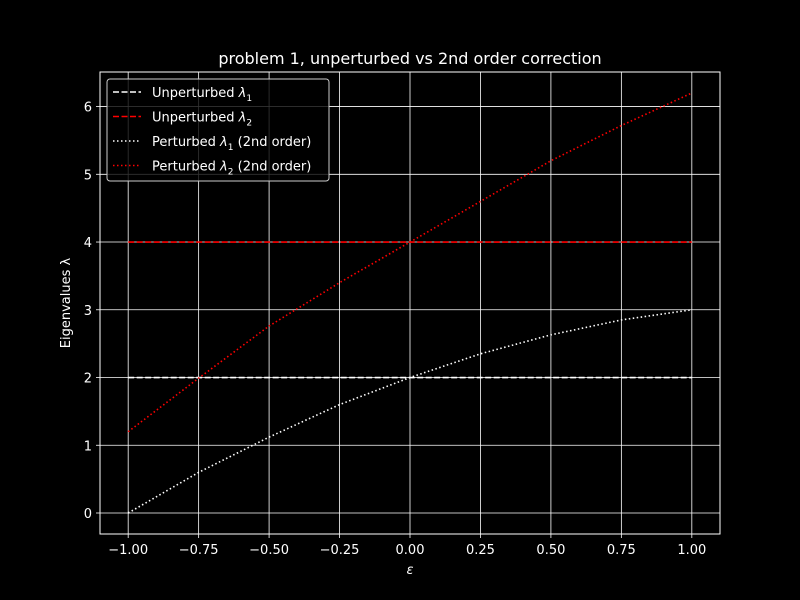 Image resolution: width=800 pixels, height=600 pixels. What do you see at coordinates (199, 550) in the screenshot?
I see `x-tick-label: −0.75` at bounding box center [199, 550].